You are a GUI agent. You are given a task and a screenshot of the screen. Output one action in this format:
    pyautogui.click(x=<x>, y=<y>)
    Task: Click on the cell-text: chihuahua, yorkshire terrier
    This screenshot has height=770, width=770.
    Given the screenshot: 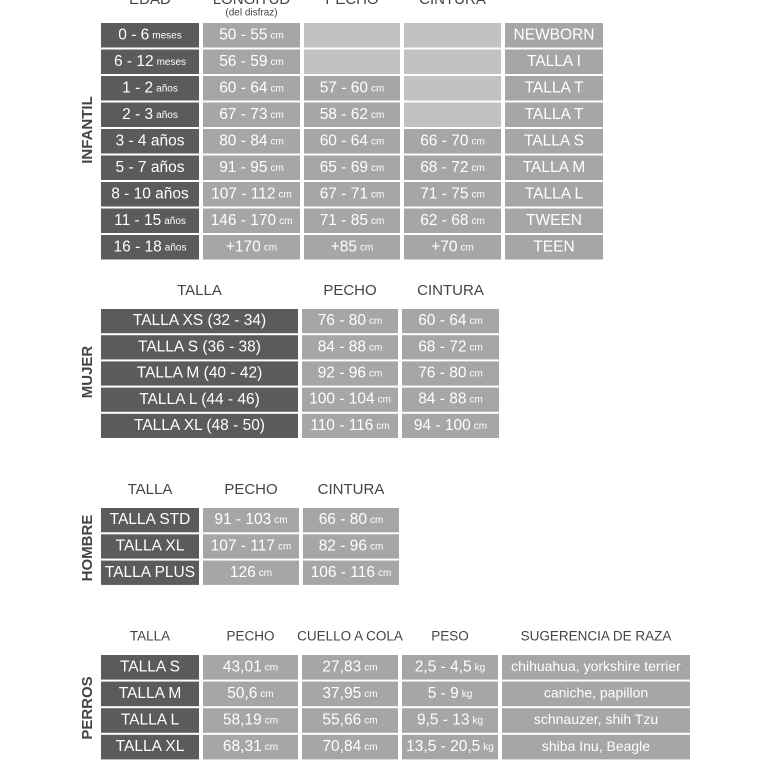 What is the action you would take?
    pyautogui.click(x=596, y=666)
    